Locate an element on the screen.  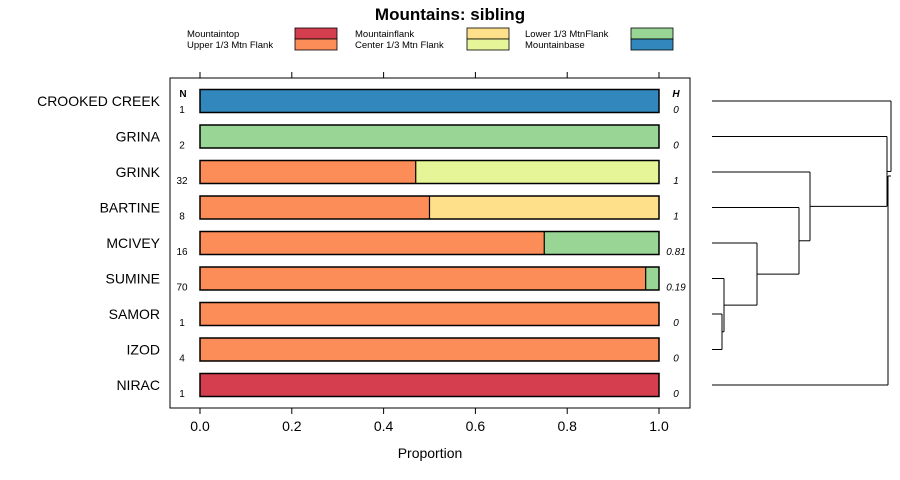
bar-outline-grina is located at coordinates (429, 136).